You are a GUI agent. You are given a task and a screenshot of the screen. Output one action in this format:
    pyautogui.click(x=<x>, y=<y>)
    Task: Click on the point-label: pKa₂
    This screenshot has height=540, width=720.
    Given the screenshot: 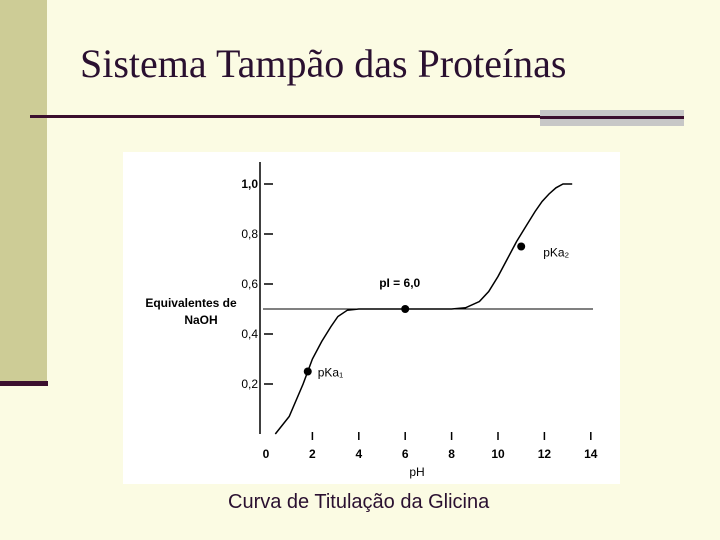 What is the action you would take?
    pyautogui.click(x=556, y=253)
    